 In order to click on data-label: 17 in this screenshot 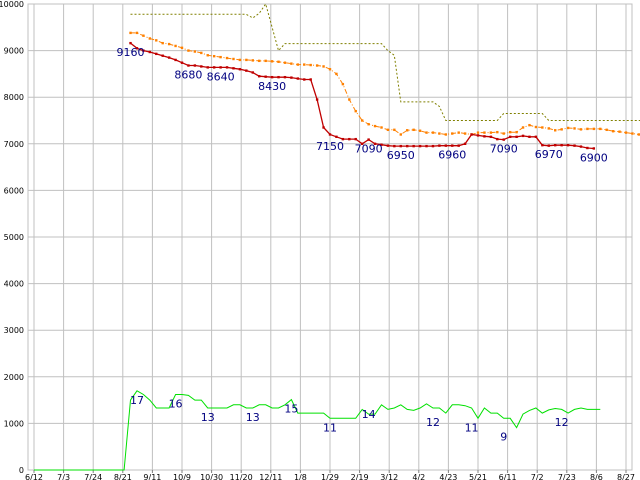, I will do `click(137, 400)`.